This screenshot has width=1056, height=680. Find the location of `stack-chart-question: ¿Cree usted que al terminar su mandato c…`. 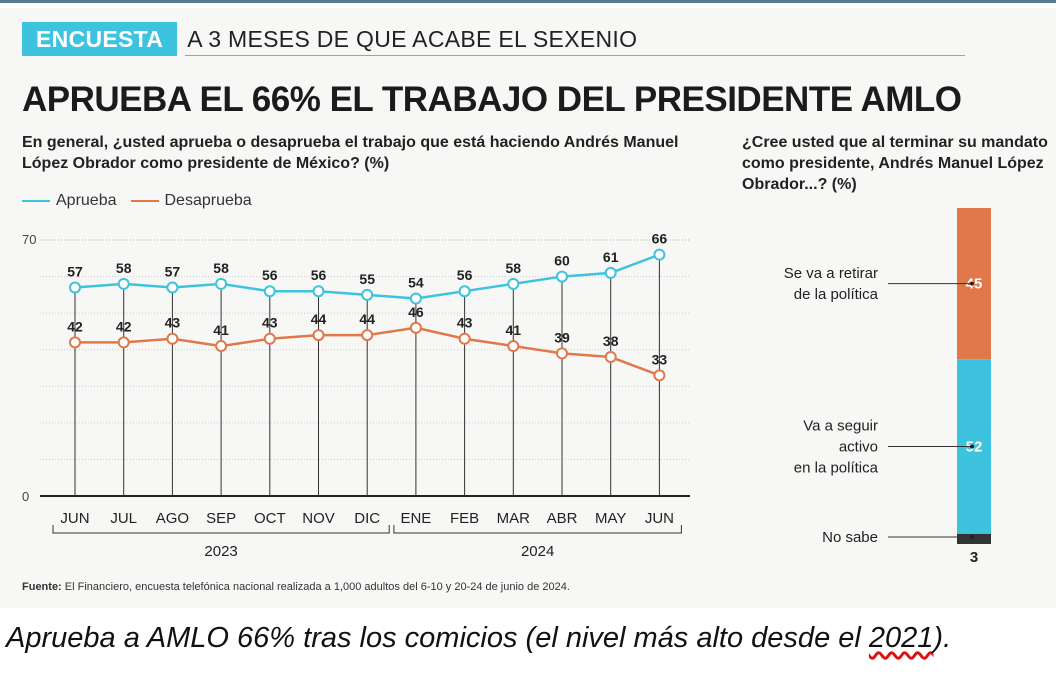

stack-chart-question: ¿Cree usted que al terminar su mandato c… is located at coordinates (895, 163).